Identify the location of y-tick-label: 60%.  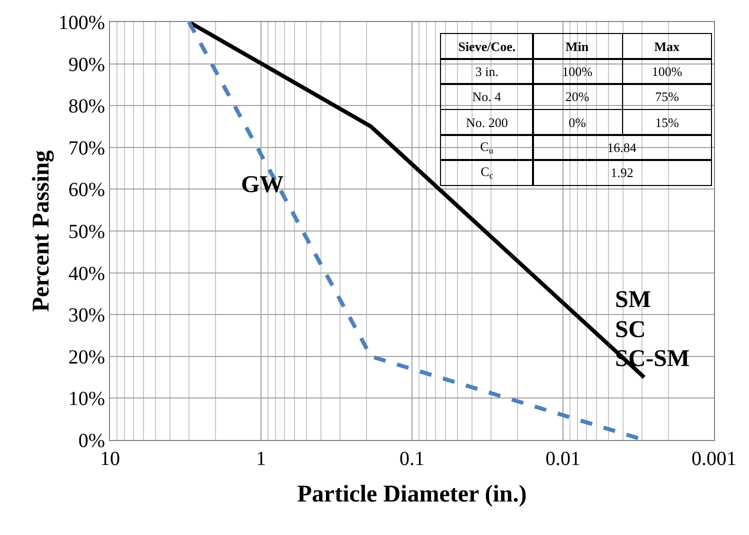
(86, 190).